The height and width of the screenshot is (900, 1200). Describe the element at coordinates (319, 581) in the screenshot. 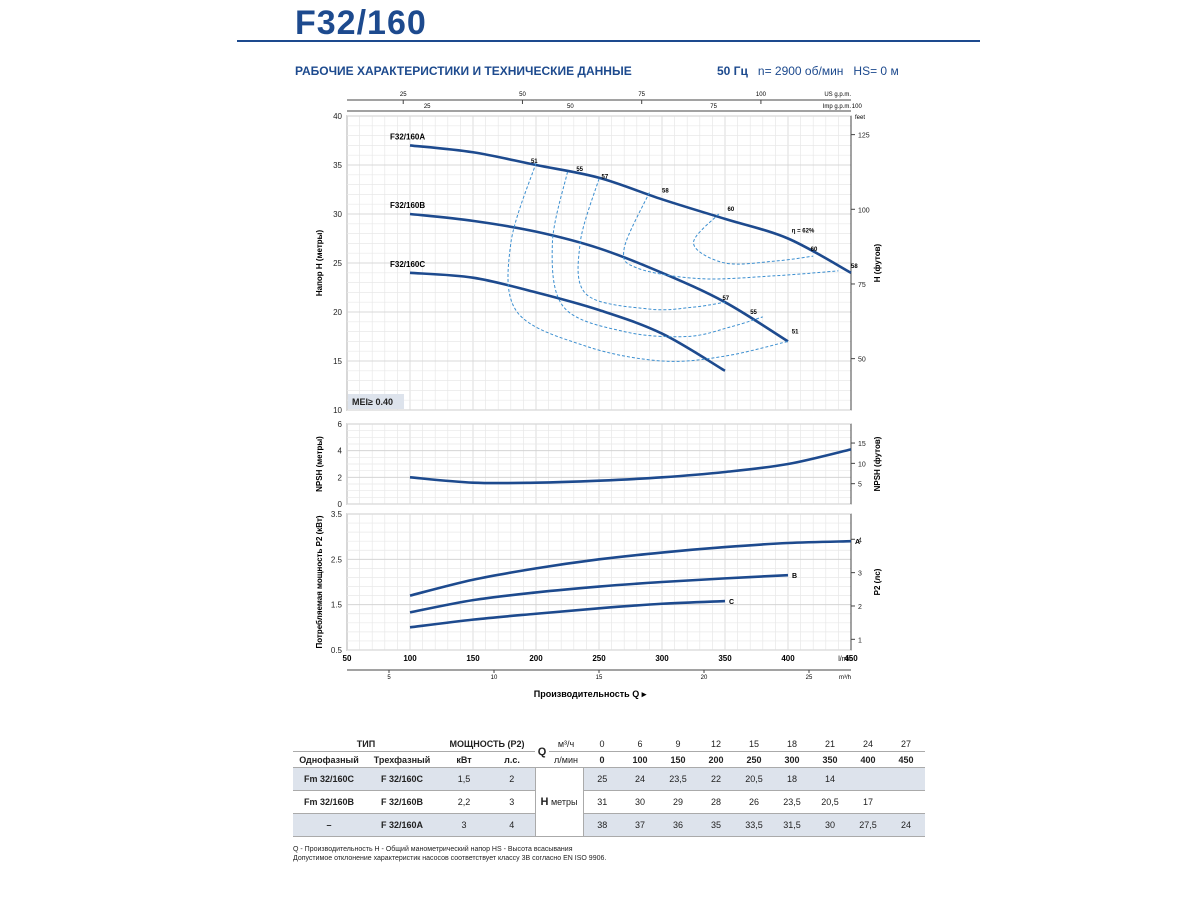

I see `y-axis-label: Потребляемая мощность P2 (кВт)` at that location.